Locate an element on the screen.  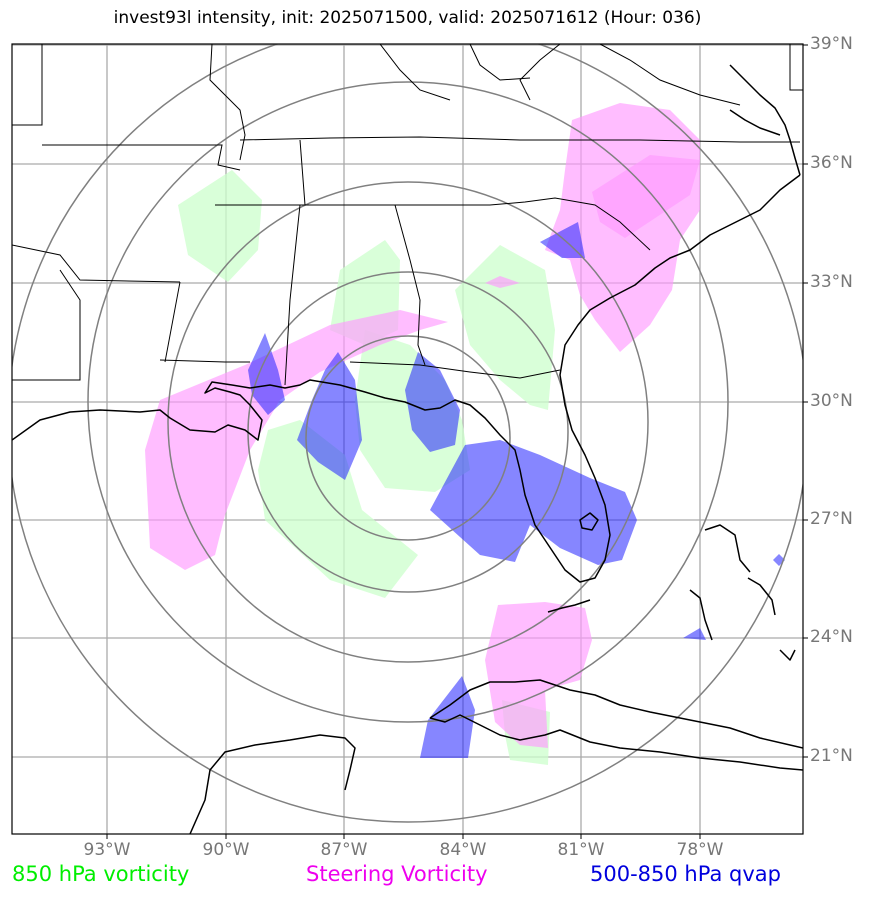
legend-qvap: 500-850 hPa qvap is located at coordinates (685, 874).